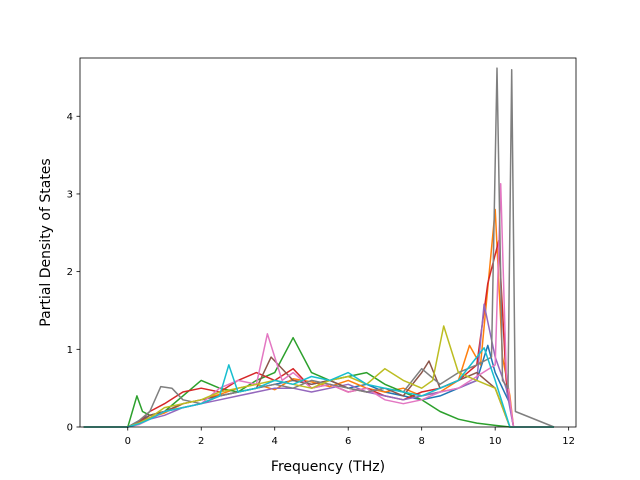  Describe the element at coordinates (70, 194) in the screenshot. I see `y-tick-label: 3` at that location.